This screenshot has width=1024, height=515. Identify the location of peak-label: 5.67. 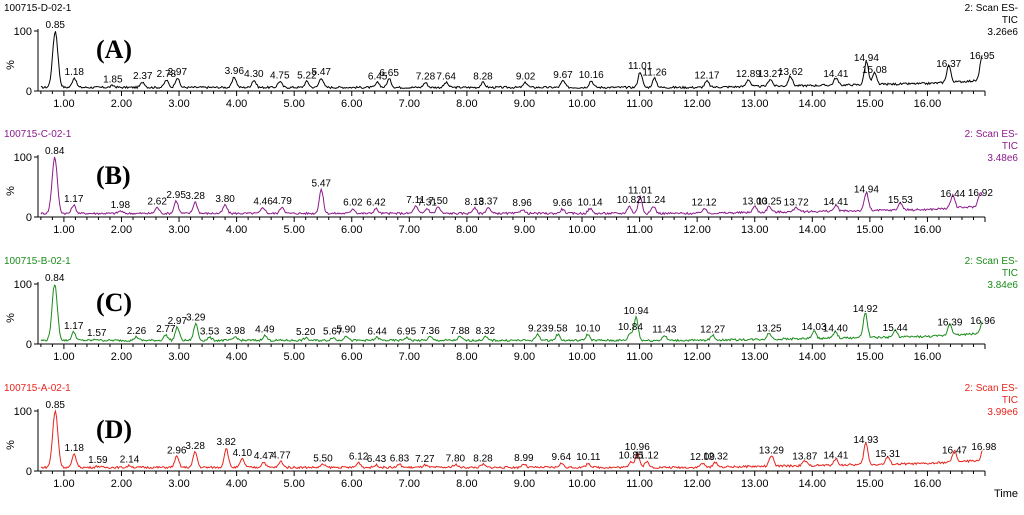
(333, 331).